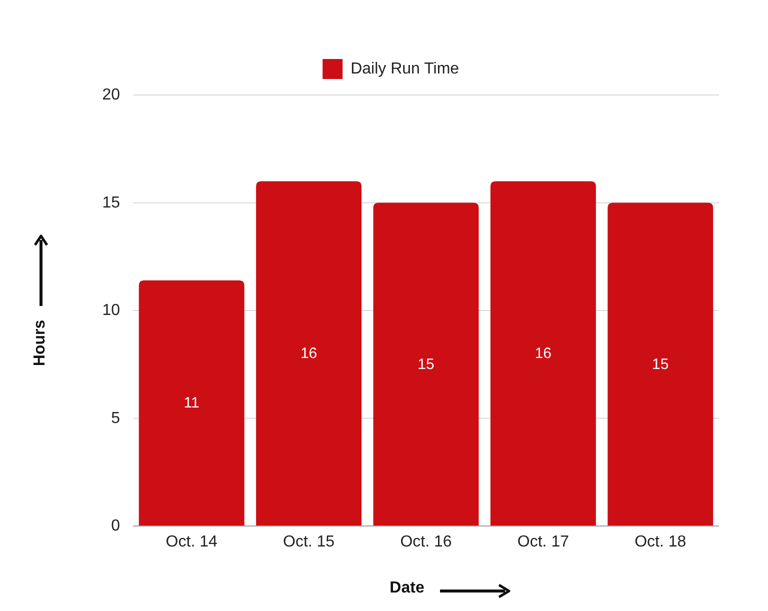 This screenshot has width=768, height=611. What do you see at coordinates (426, 542) in the screenshot?
I see `x-tick-label: Oct. 16` at bounding box center [426, 542].